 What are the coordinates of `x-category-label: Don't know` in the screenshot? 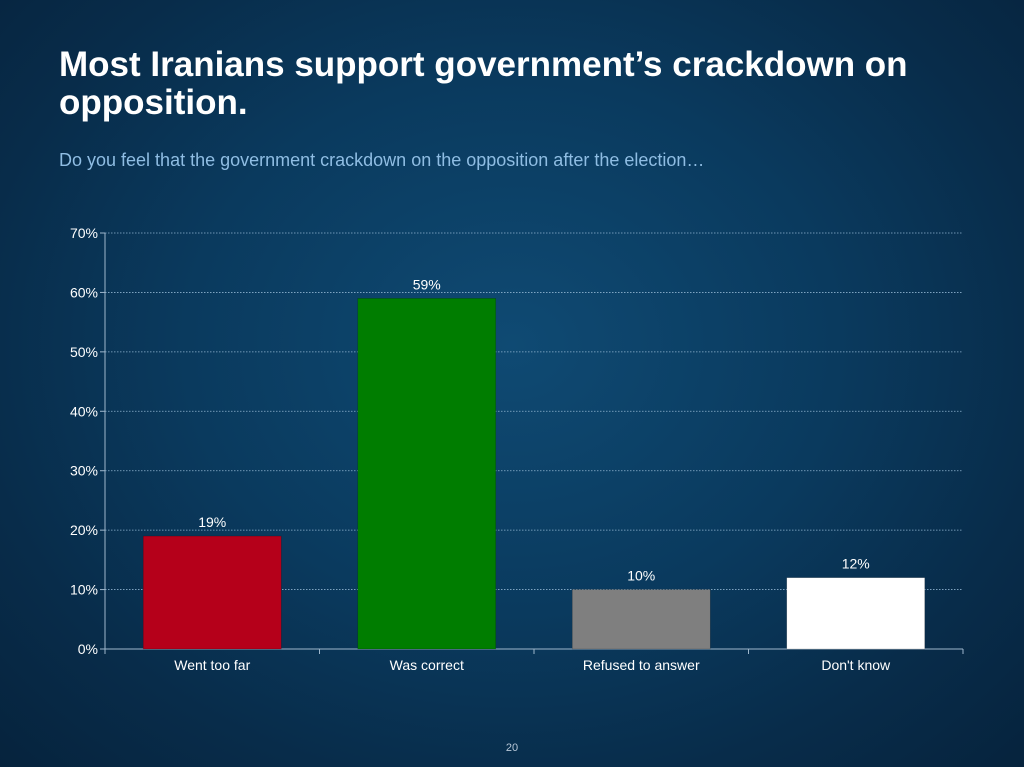 It's located at (856, 665).